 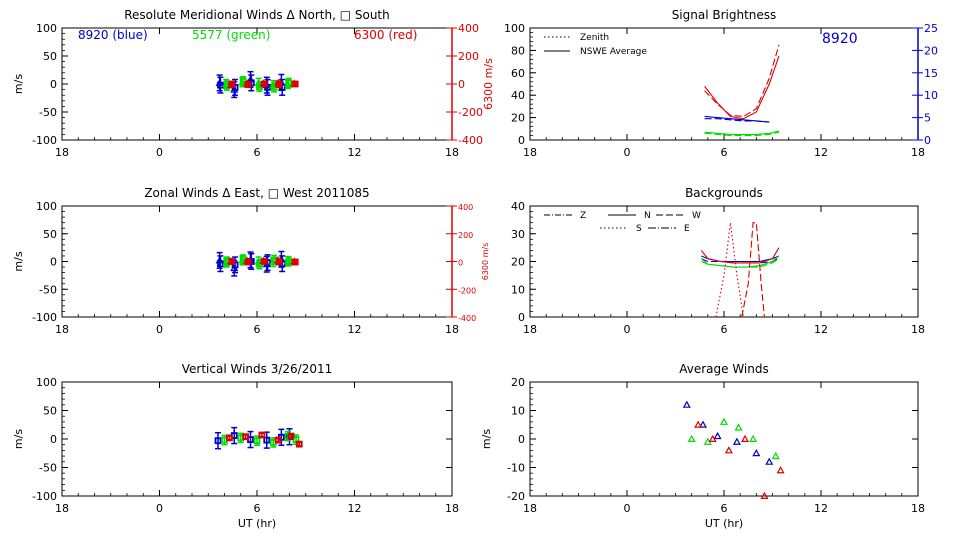 What do you see at coordinates (613, 52) in the screenshot?
I see `legend-label: NSWE Average` at bounding box center [613, 52].